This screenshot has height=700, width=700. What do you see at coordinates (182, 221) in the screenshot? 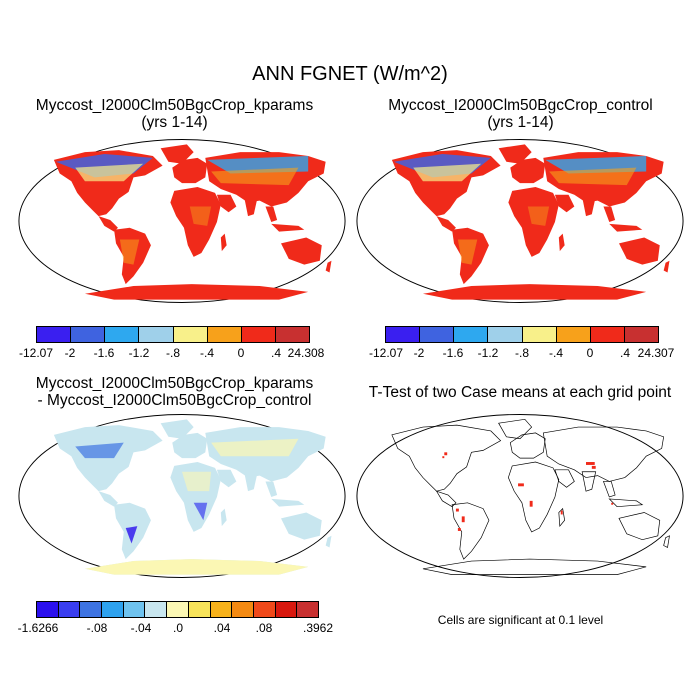
I see `map-kparams` at bounding box center [182, 221].